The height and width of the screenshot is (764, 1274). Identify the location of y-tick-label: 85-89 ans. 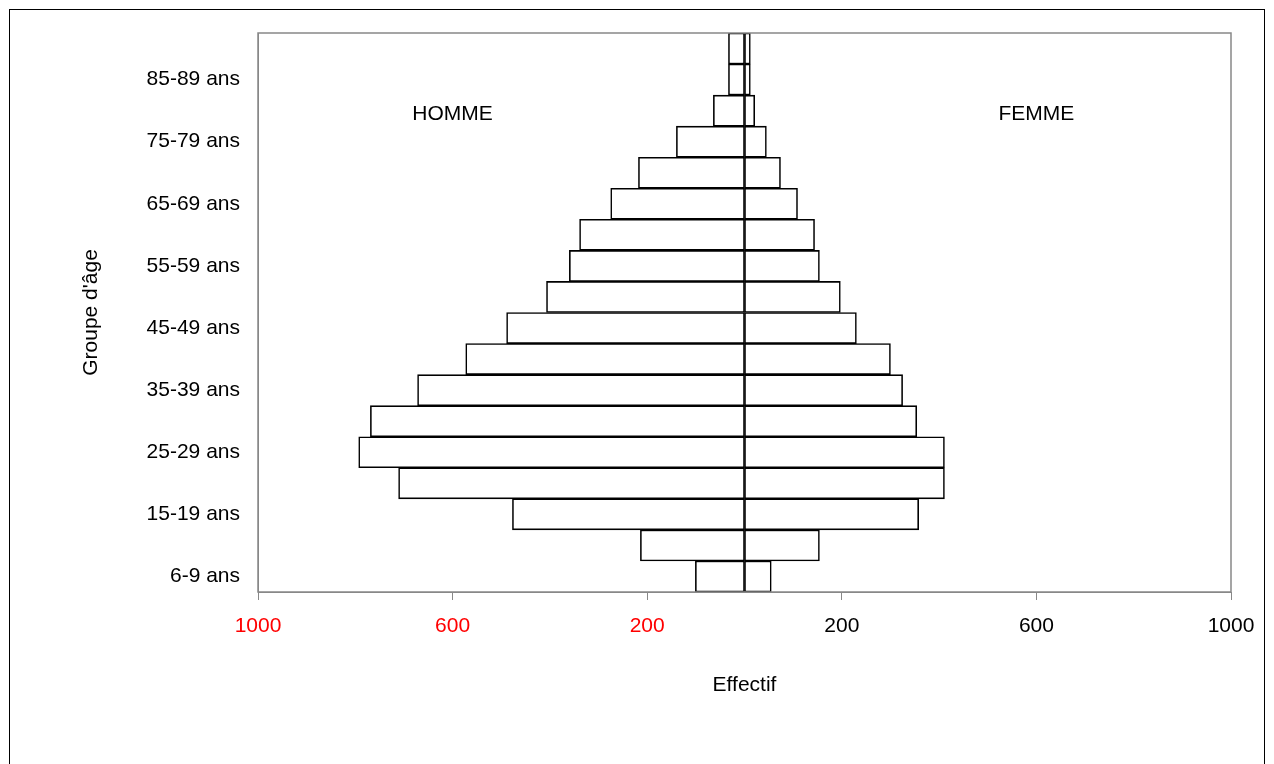
(193, 78).